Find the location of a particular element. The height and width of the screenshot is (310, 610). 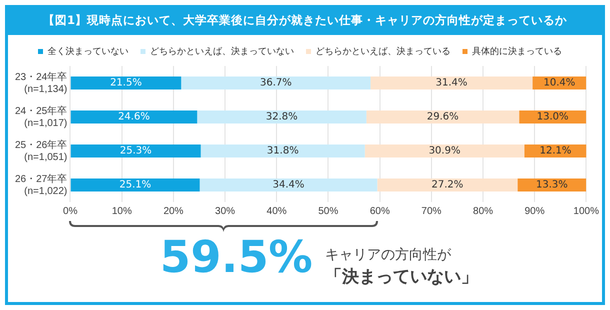

data-label: 25.3% is located at coordinates (136, 151).